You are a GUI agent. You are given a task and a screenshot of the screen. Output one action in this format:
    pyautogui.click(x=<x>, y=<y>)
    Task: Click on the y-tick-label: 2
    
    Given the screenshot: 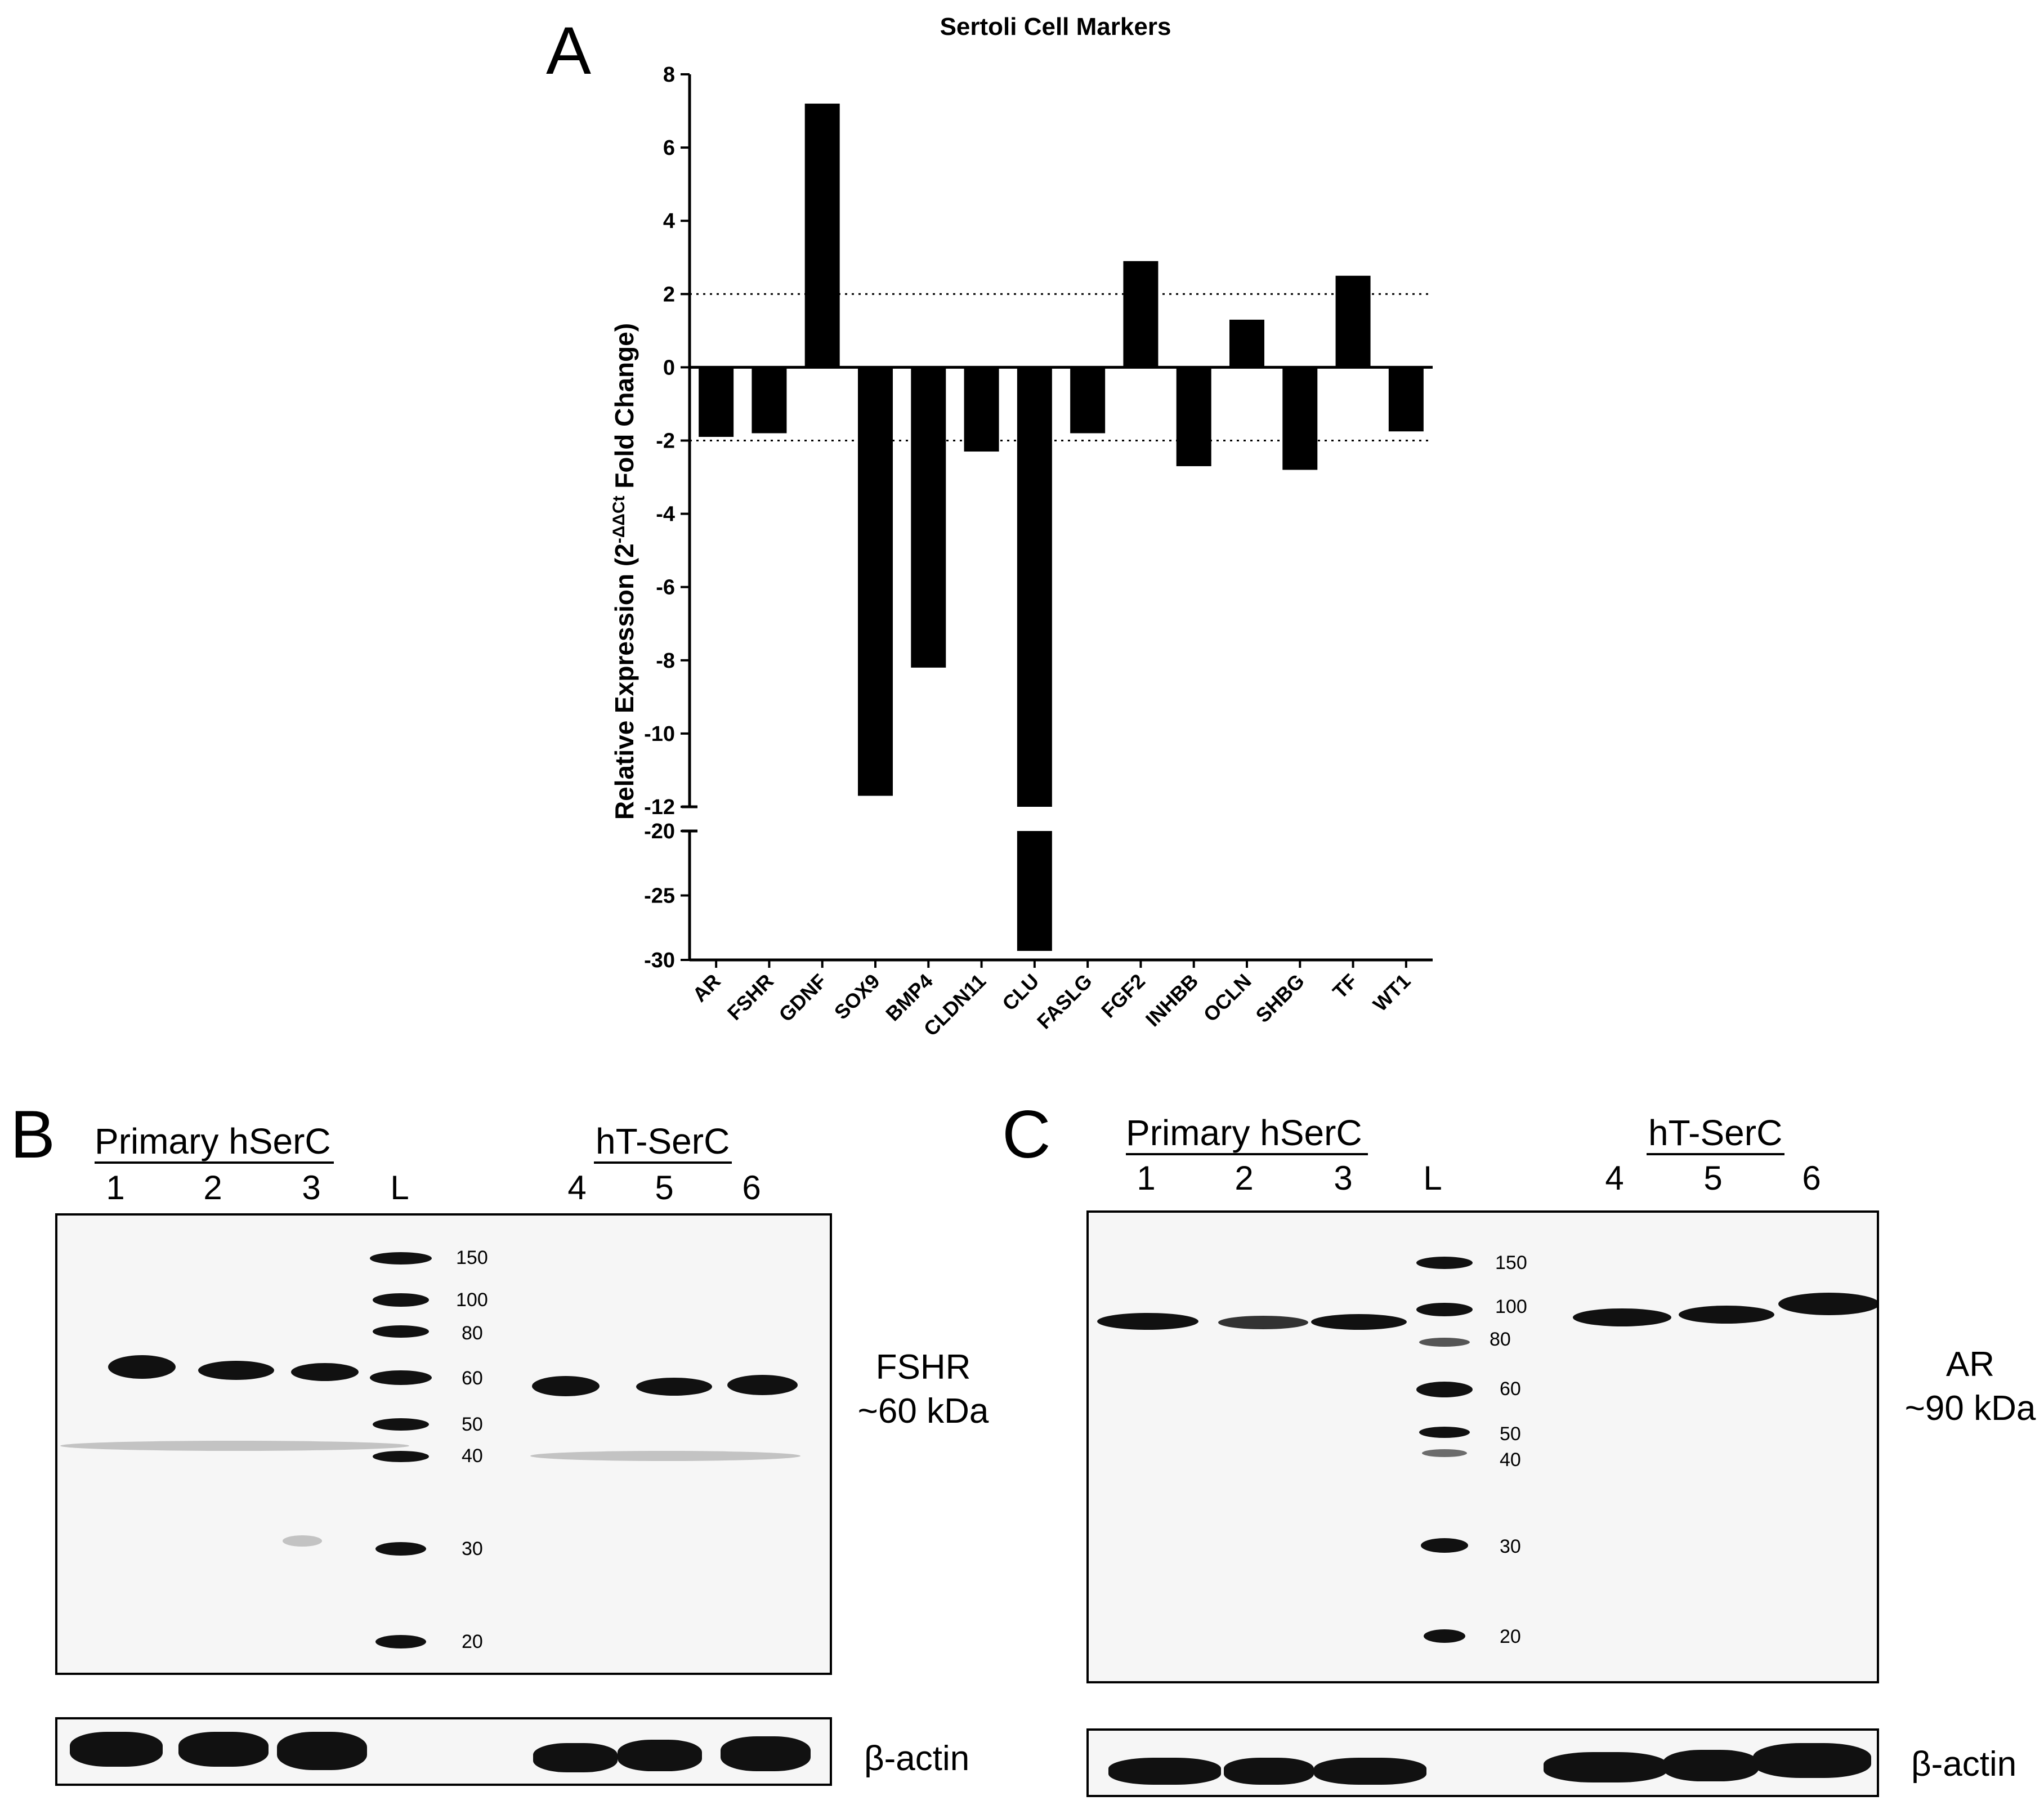 What is the action you would take?
    pyautogui.click(x=669, y=294)
    